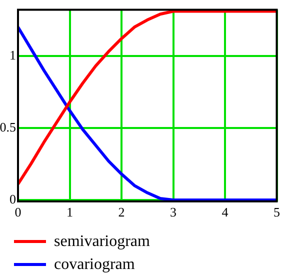  I want to click on x-tick-label: 1, so click(69, 212).